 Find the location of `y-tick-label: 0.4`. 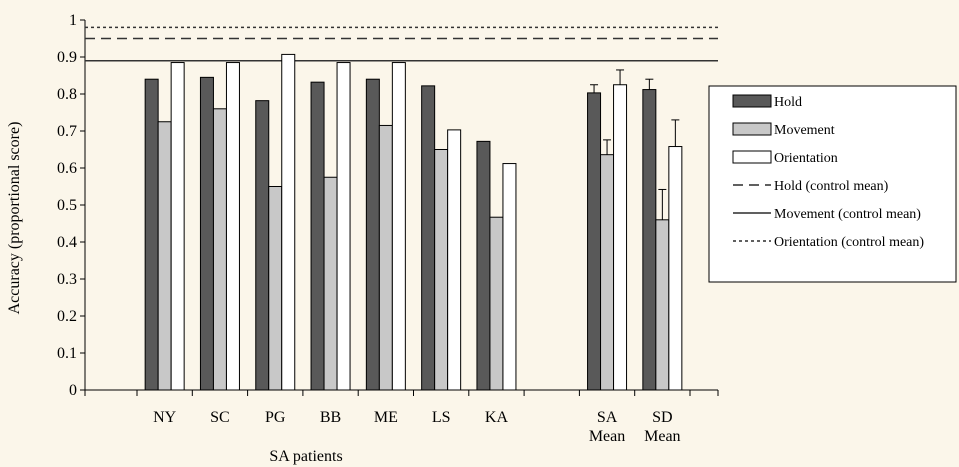

y-tick-label: 0.4 is located at coordinates (67, 242).